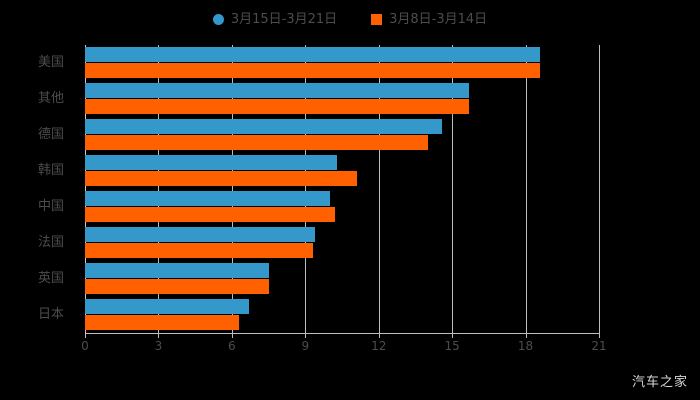 Image resolution: width=700 pixels, height=400 pixels. I want to click on y-axis-label: 中国, so click(50, 206).